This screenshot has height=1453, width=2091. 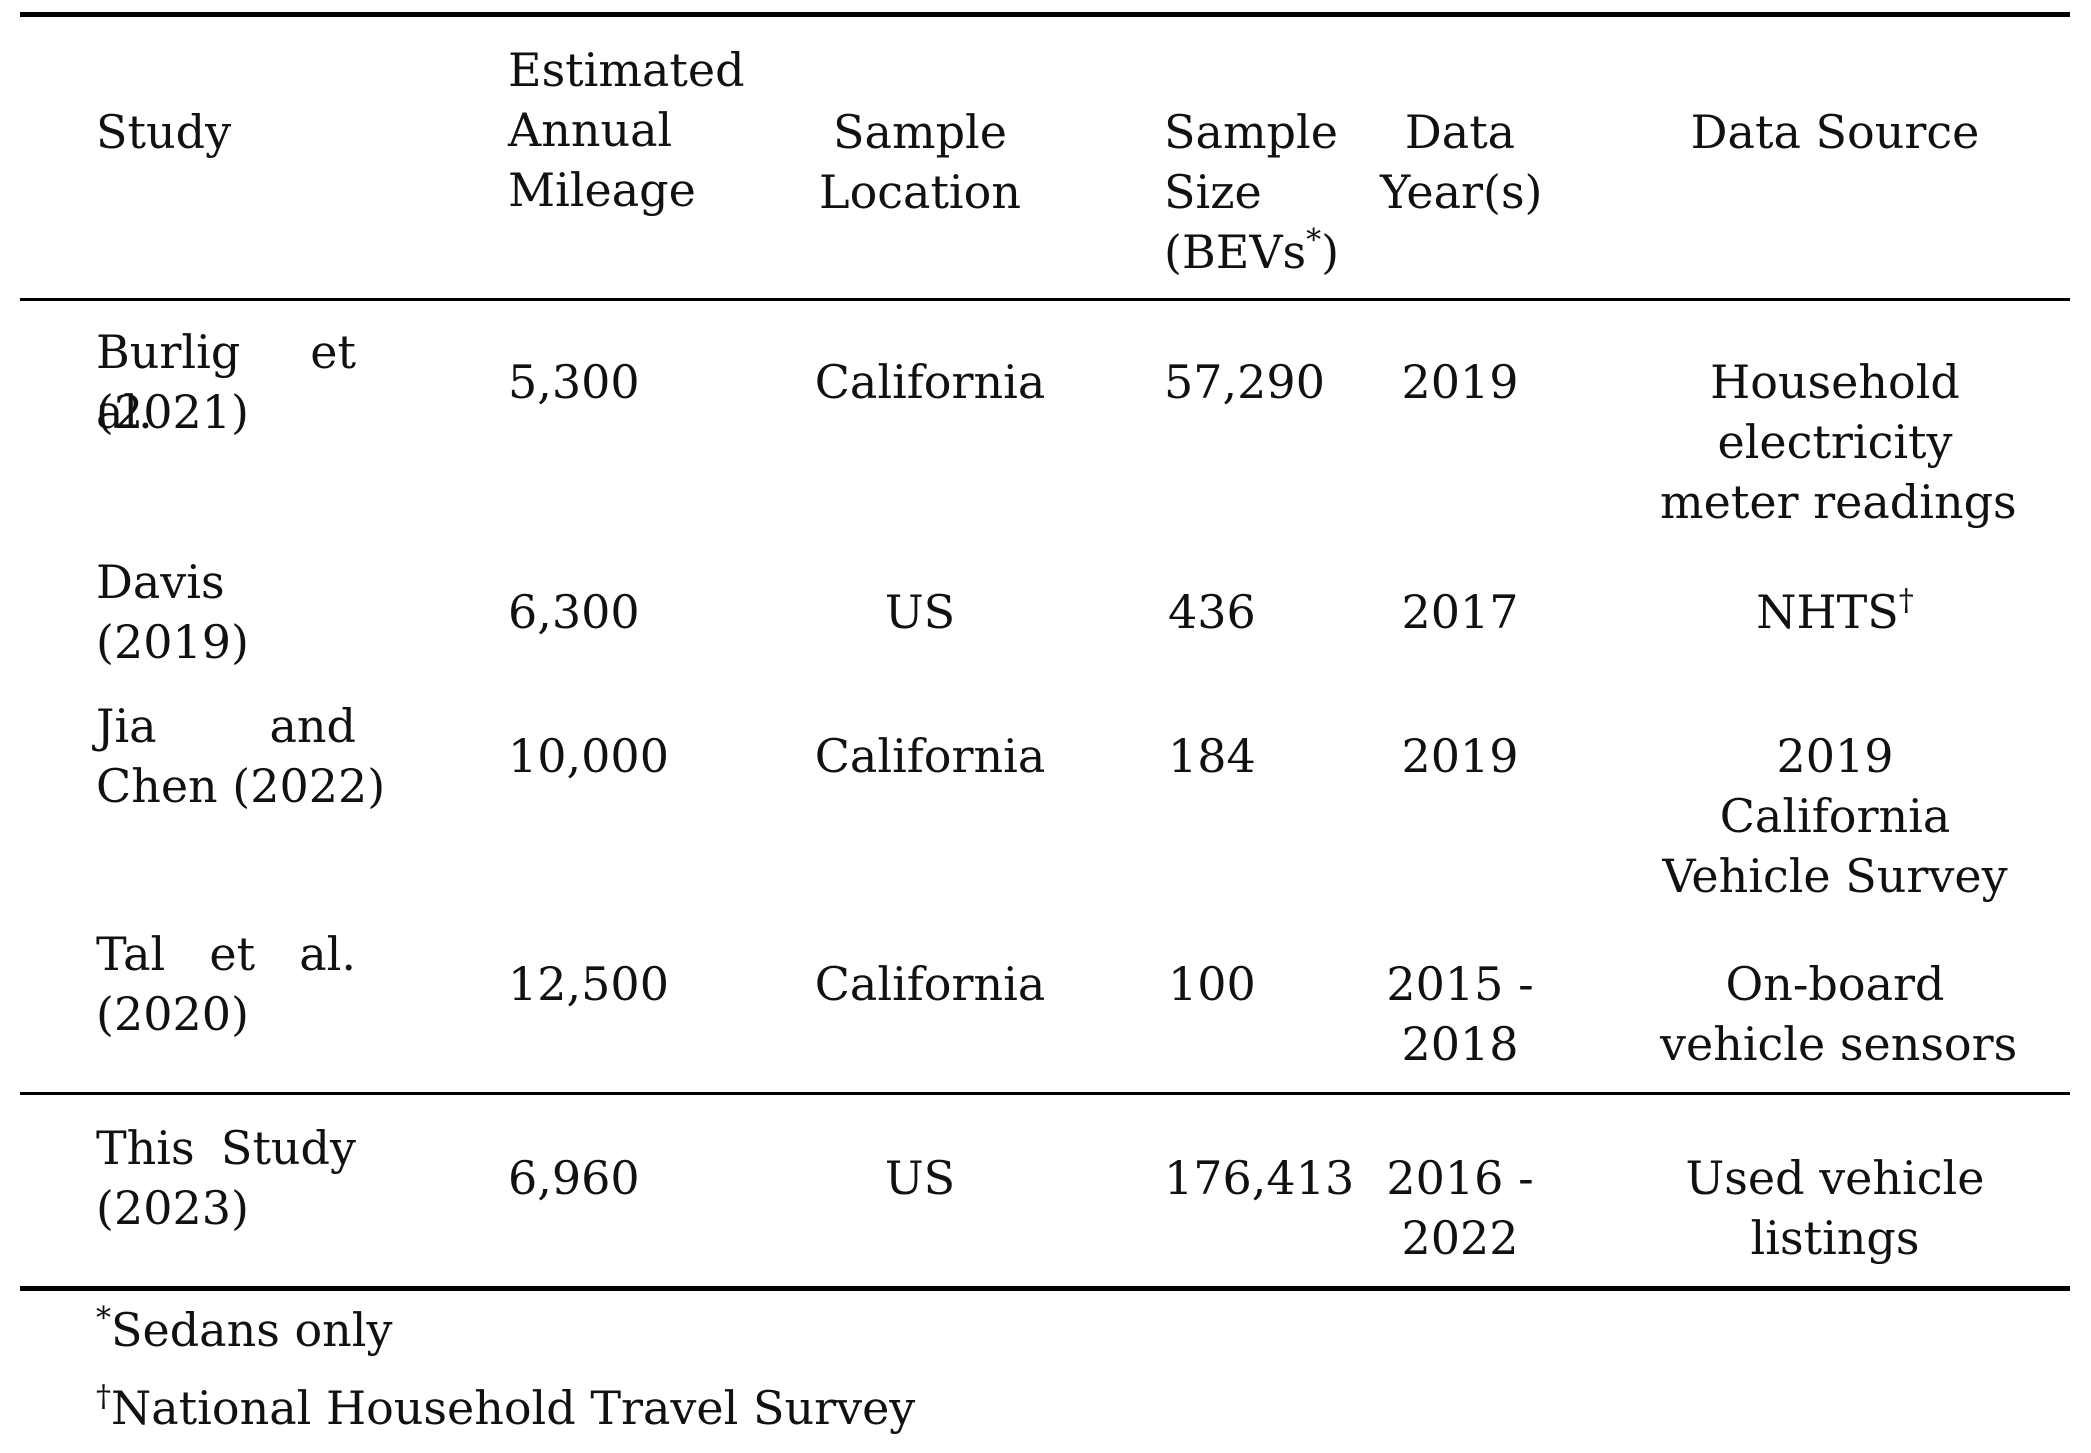 What do you see at coordinates (506, 1407) in the screenshot?
I see `footnote-nhts: †National Household Travel Survey` at bounding box center [506, 1407].